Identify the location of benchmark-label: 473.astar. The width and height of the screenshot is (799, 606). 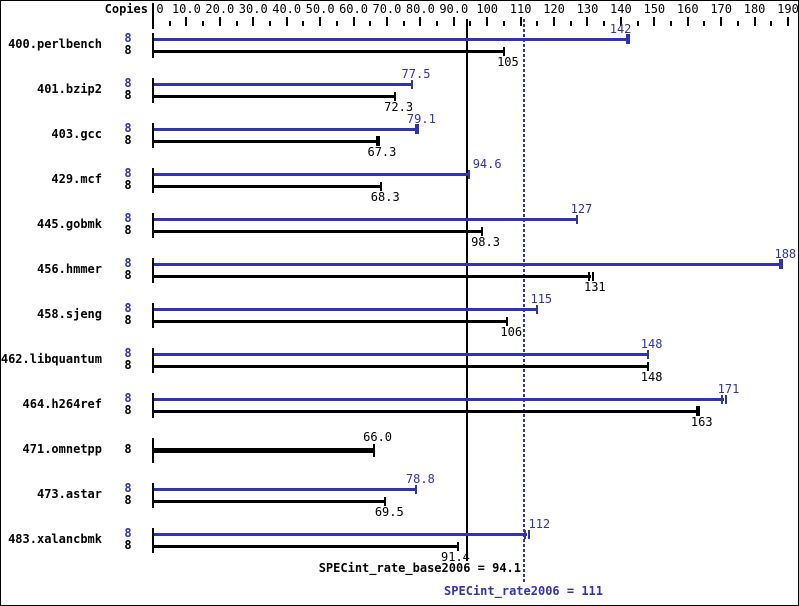
(69, 494).